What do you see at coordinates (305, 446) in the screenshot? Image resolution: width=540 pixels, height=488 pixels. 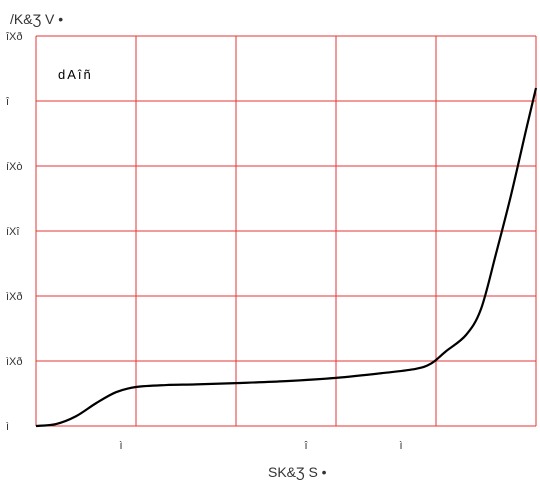 I see `x-tick-label: î` at bounding box center [305, 446].